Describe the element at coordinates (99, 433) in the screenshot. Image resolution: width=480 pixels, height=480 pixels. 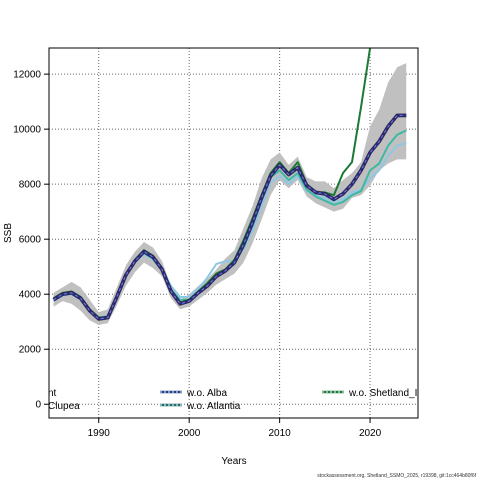
I see `x-tick-label: 1990` at that location.